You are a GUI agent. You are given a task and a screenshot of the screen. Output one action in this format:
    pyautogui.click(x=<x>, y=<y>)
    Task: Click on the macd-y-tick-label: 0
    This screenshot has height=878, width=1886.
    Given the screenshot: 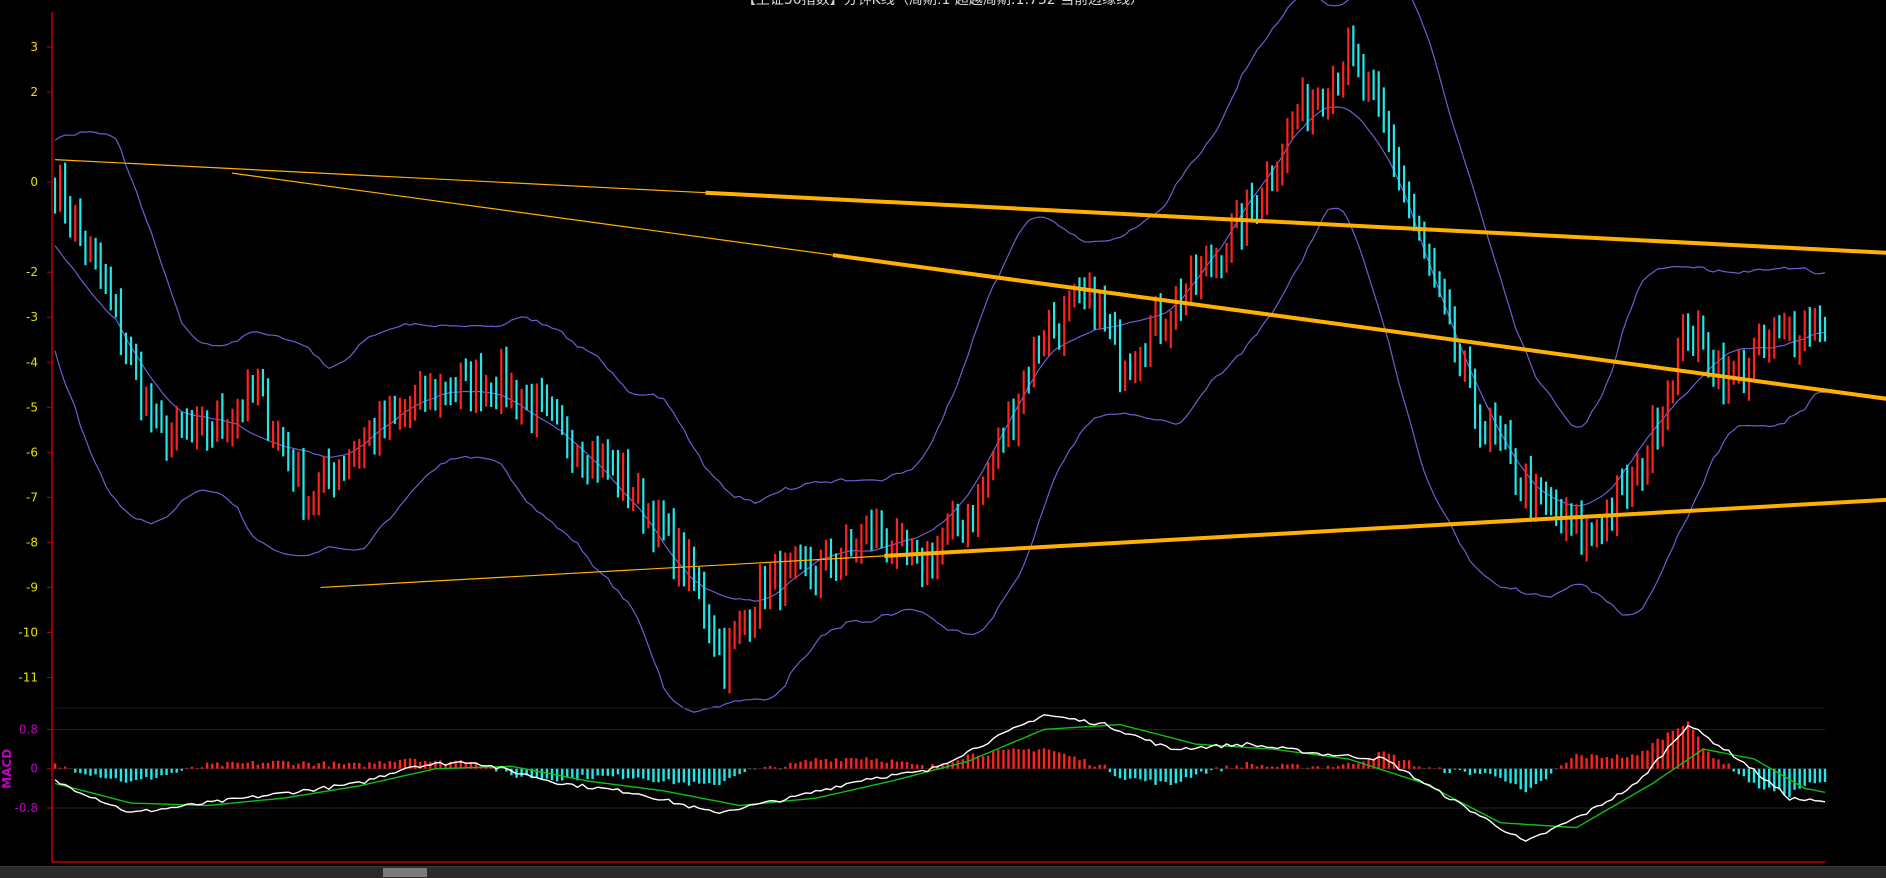 What is the action you would take?
    pyautogui.click(x=34, y=769)
    